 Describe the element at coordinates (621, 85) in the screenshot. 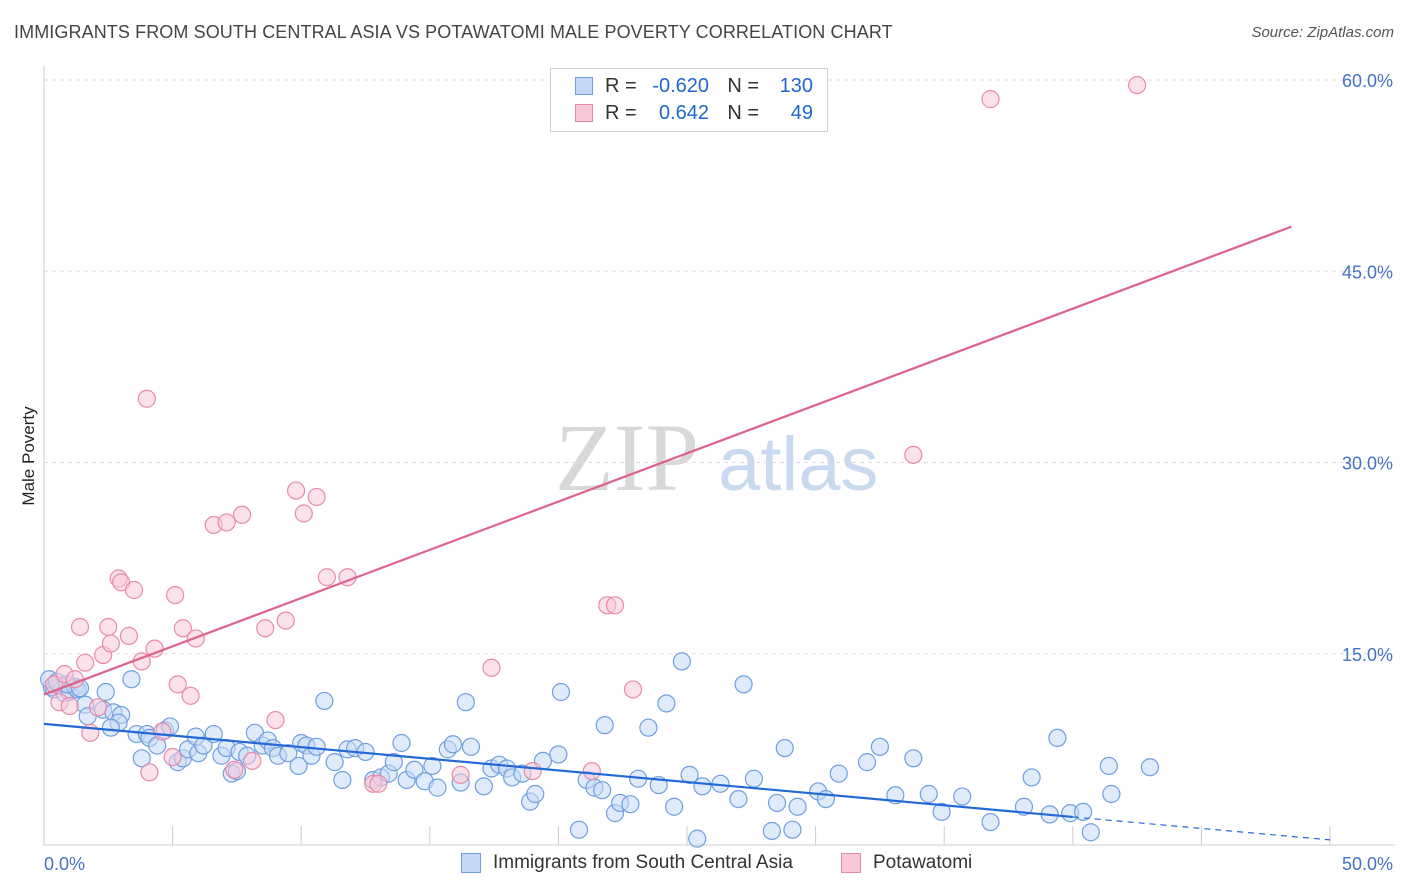

I see `r-label: R =` at that location.